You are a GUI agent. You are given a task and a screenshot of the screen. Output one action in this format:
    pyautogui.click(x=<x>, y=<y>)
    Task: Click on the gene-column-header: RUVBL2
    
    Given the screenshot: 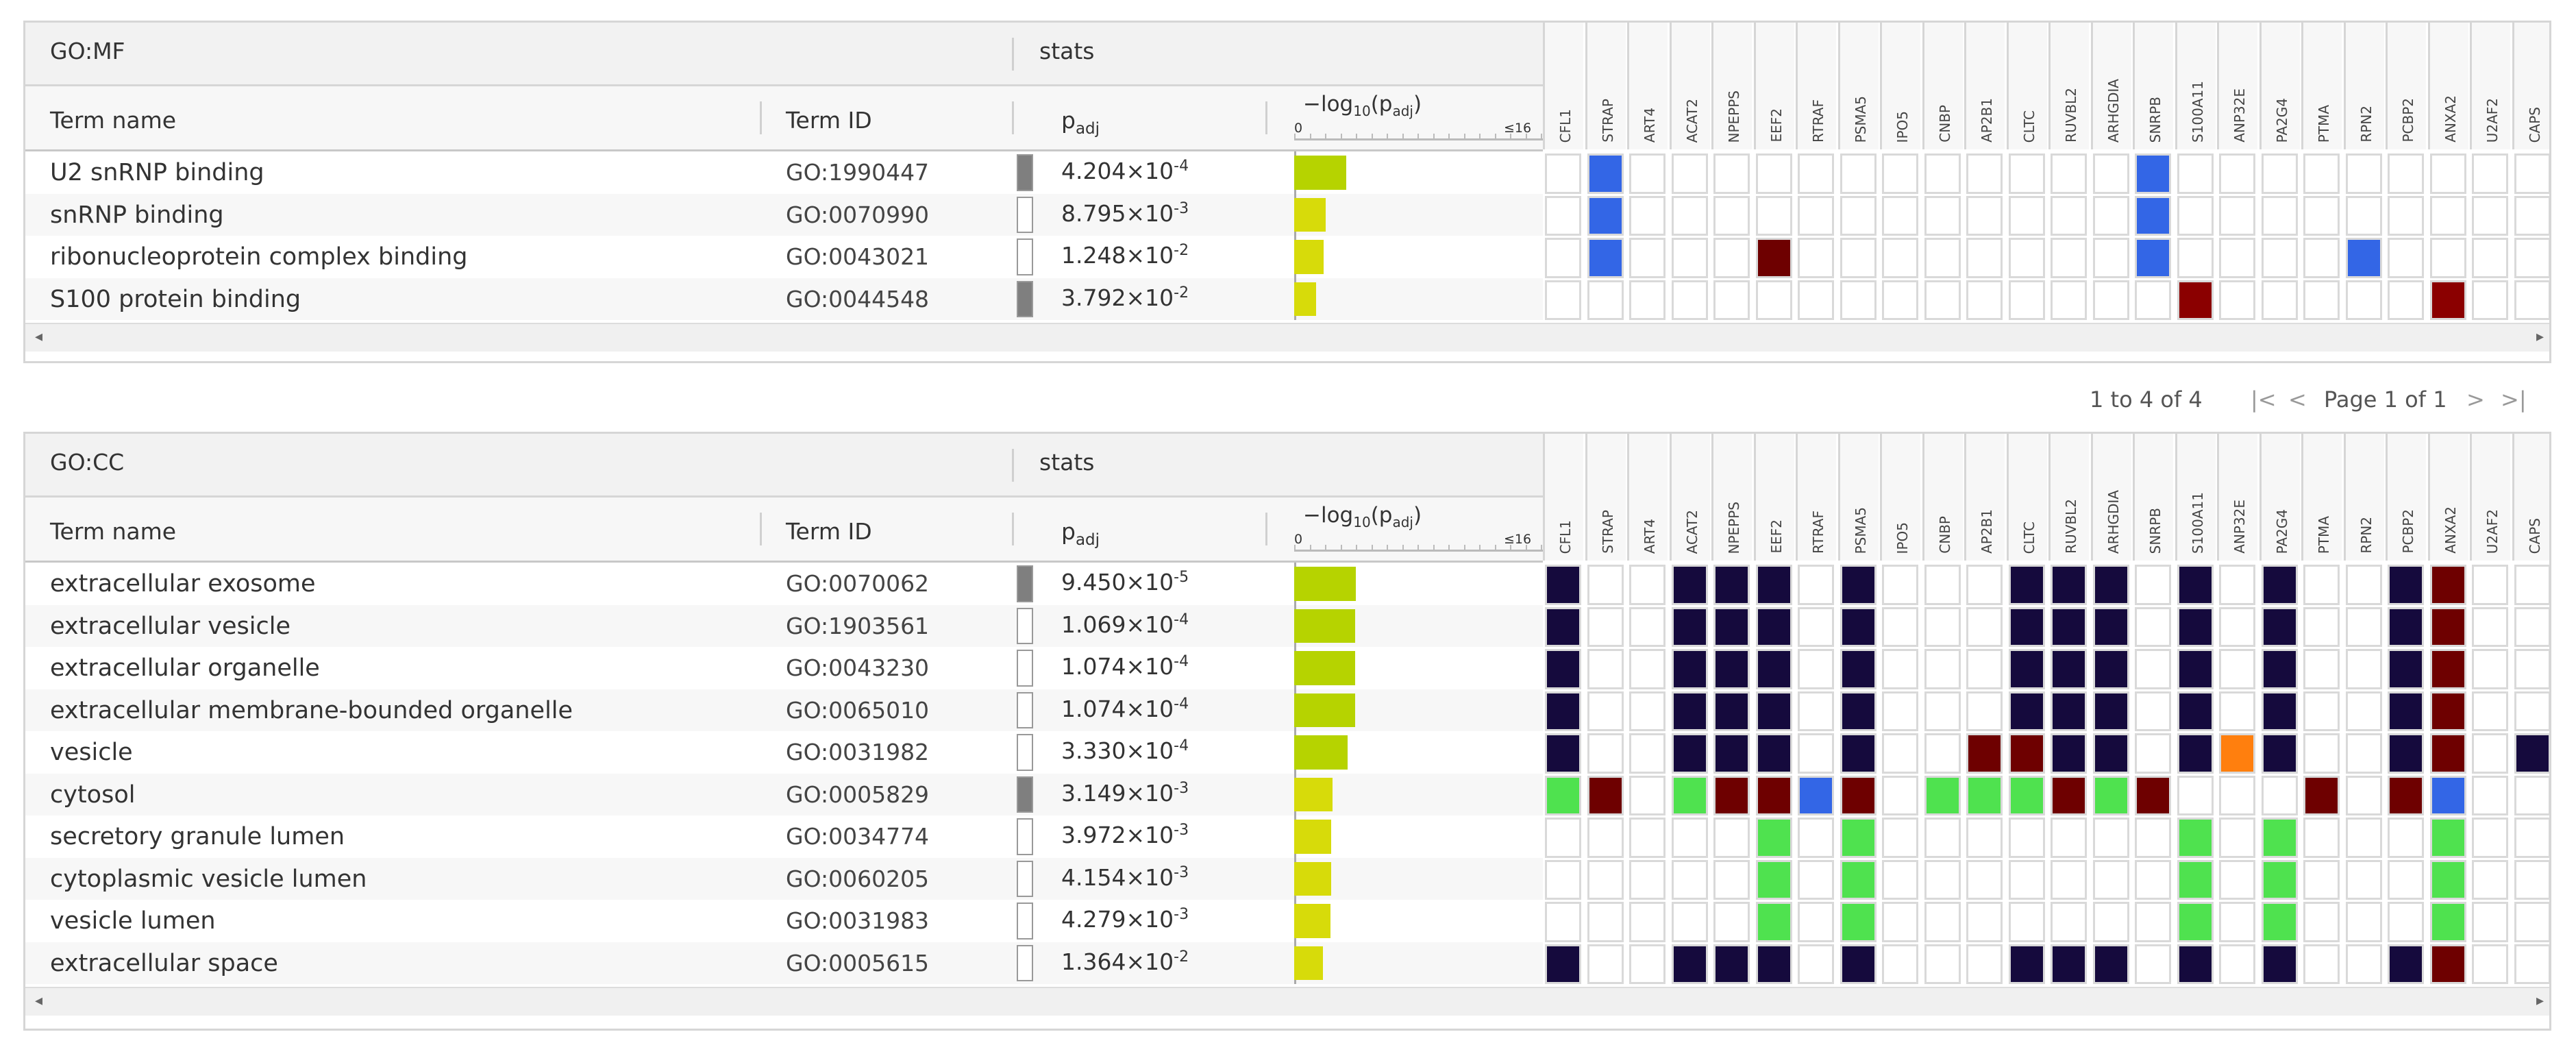 What is the action you would take?
    pyautogui.click(x=2068, y=86)
    